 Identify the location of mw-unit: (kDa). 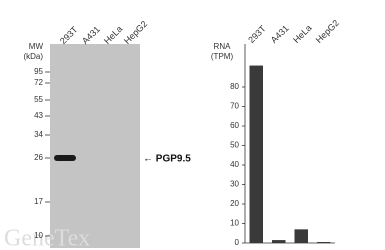
(33, 56).